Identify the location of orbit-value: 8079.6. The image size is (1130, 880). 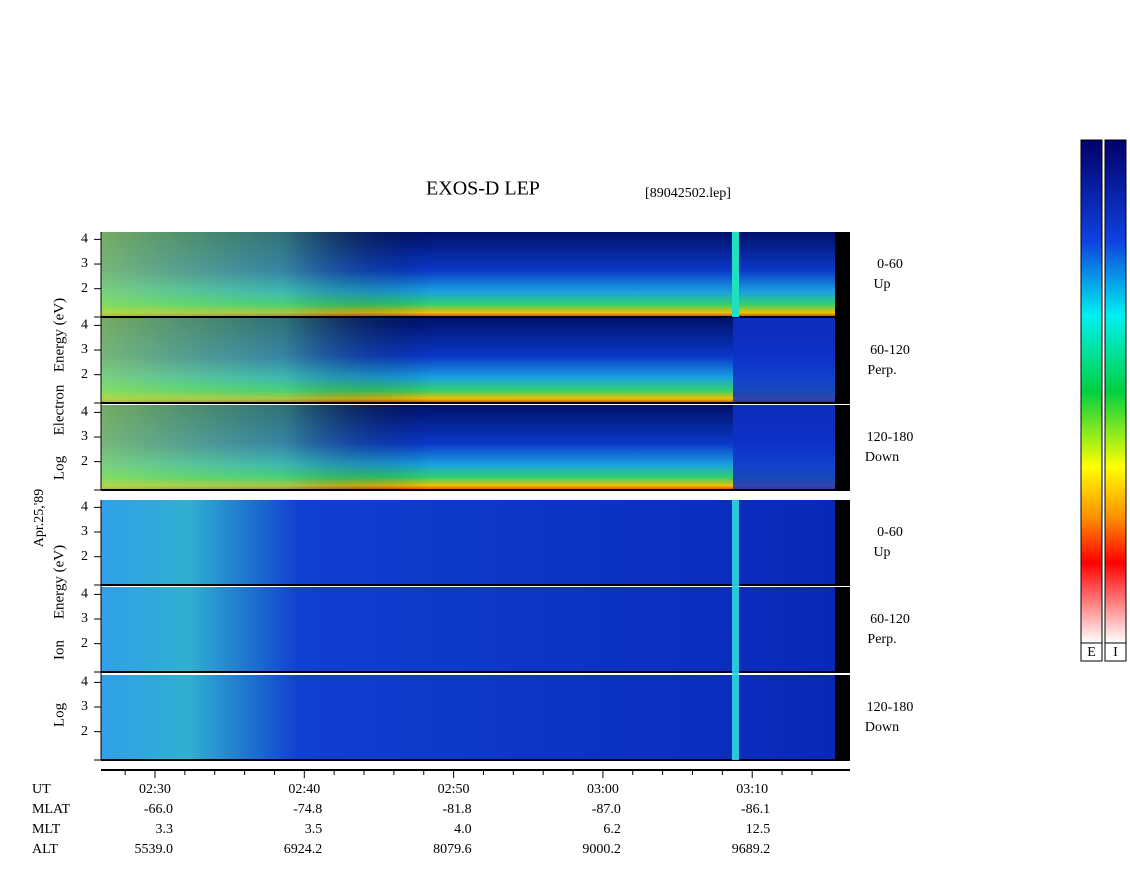
(452, 849).